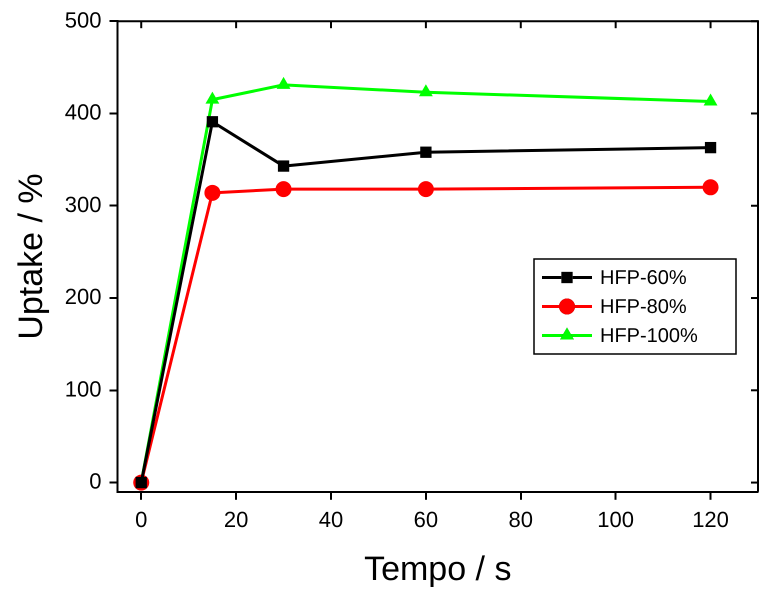 Image resolution: width=766 pixels, height=599 pixels. I want to click on y-tick-label: 500, so click(83, 19).